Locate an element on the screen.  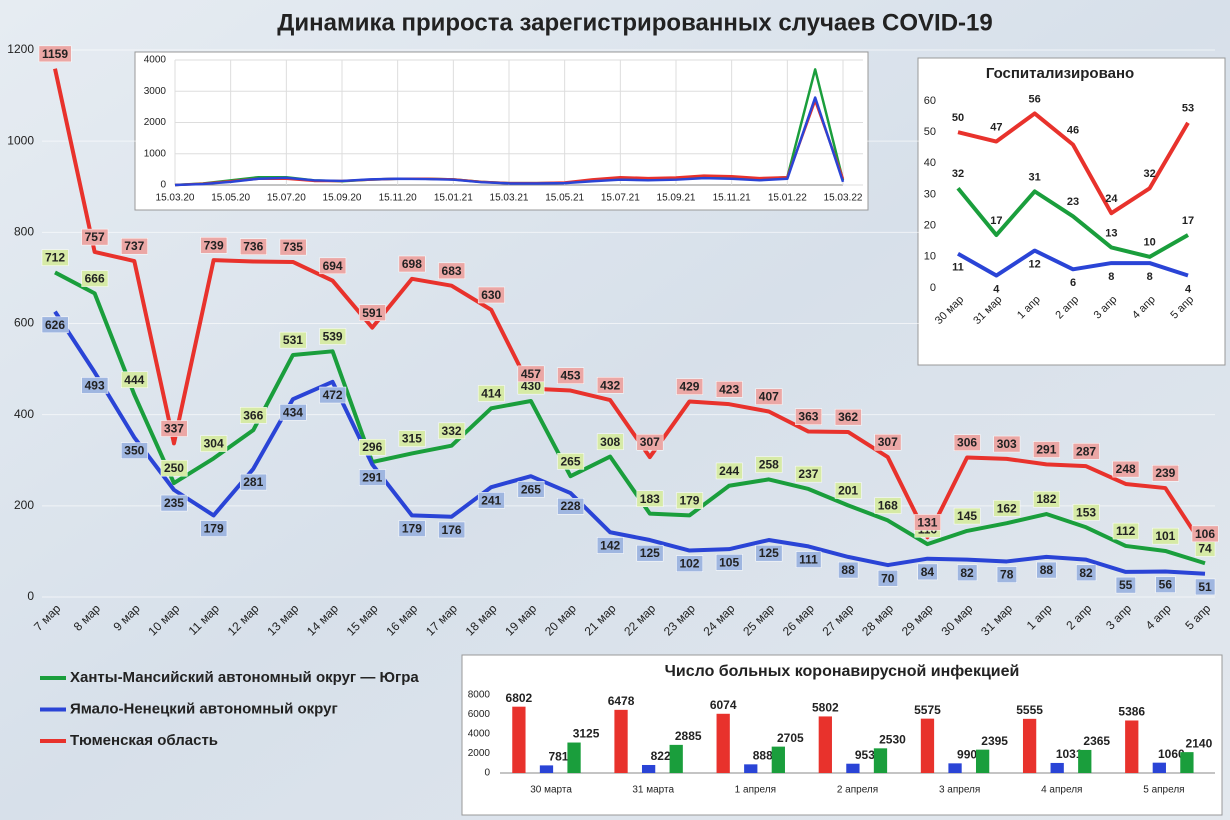
legend-label: Ханты-Мансийский автономный округ — Югра is located at coordinates (244, 677).